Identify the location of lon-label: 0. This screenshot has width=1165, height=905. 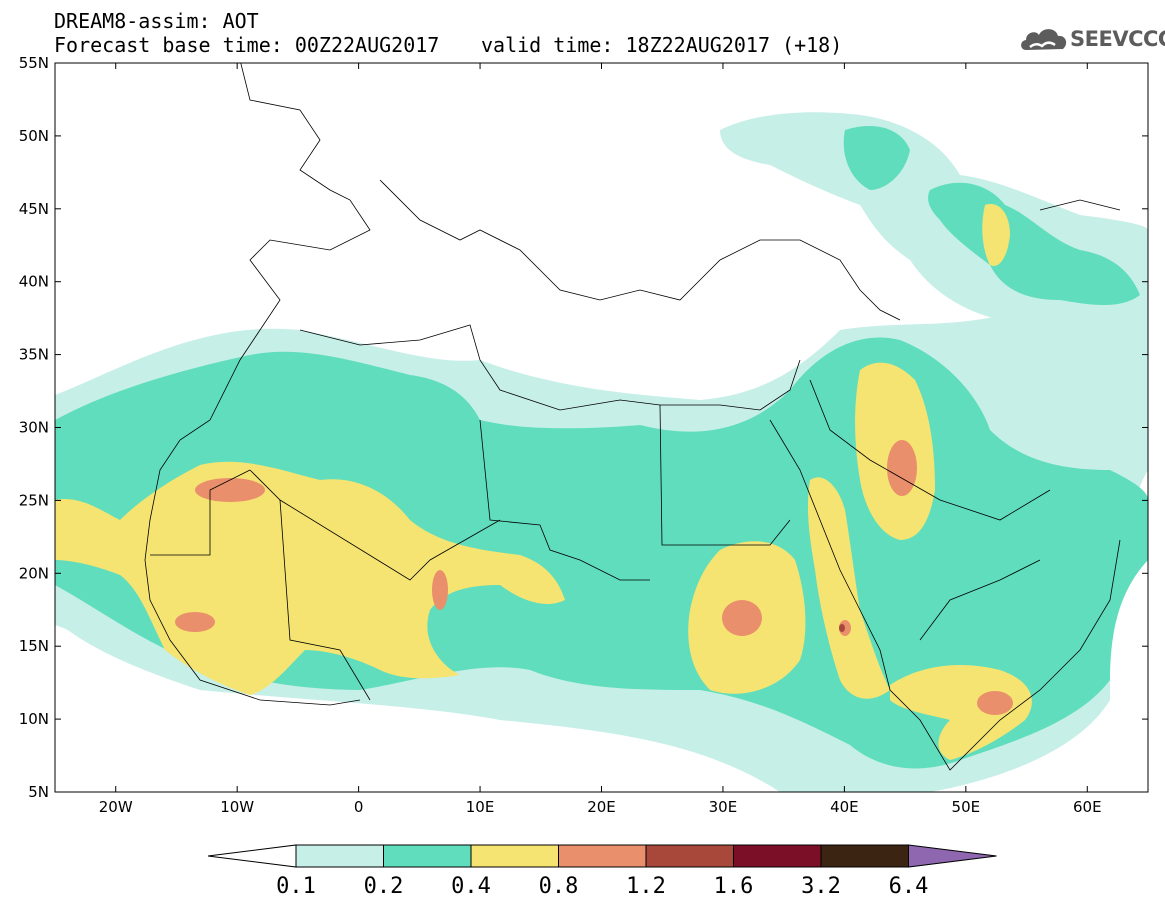
(359, 807).